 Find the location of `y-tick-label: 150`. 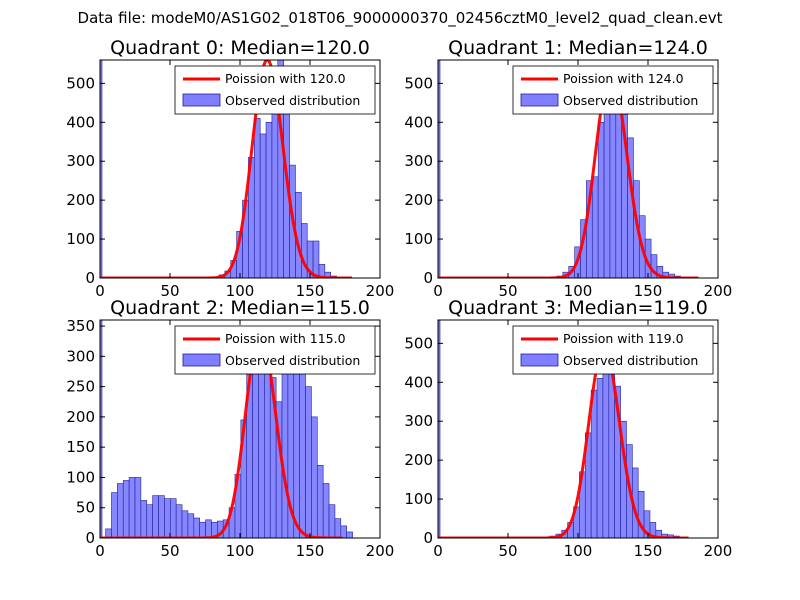

y-tick-label: 150 is located at coordinates (80, 447).